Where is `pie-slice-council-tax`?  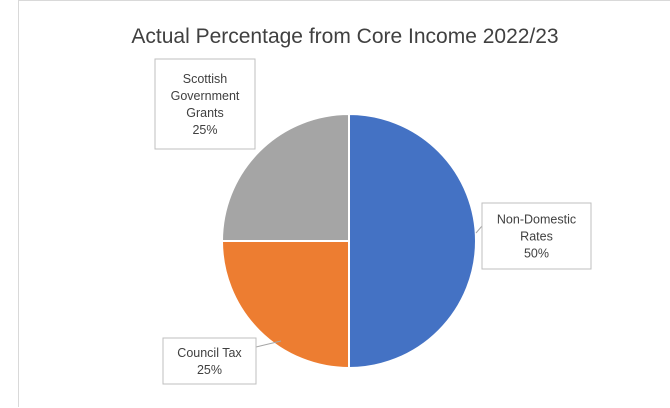 pie-slice-council-tax is located at coordinates (285, 305).